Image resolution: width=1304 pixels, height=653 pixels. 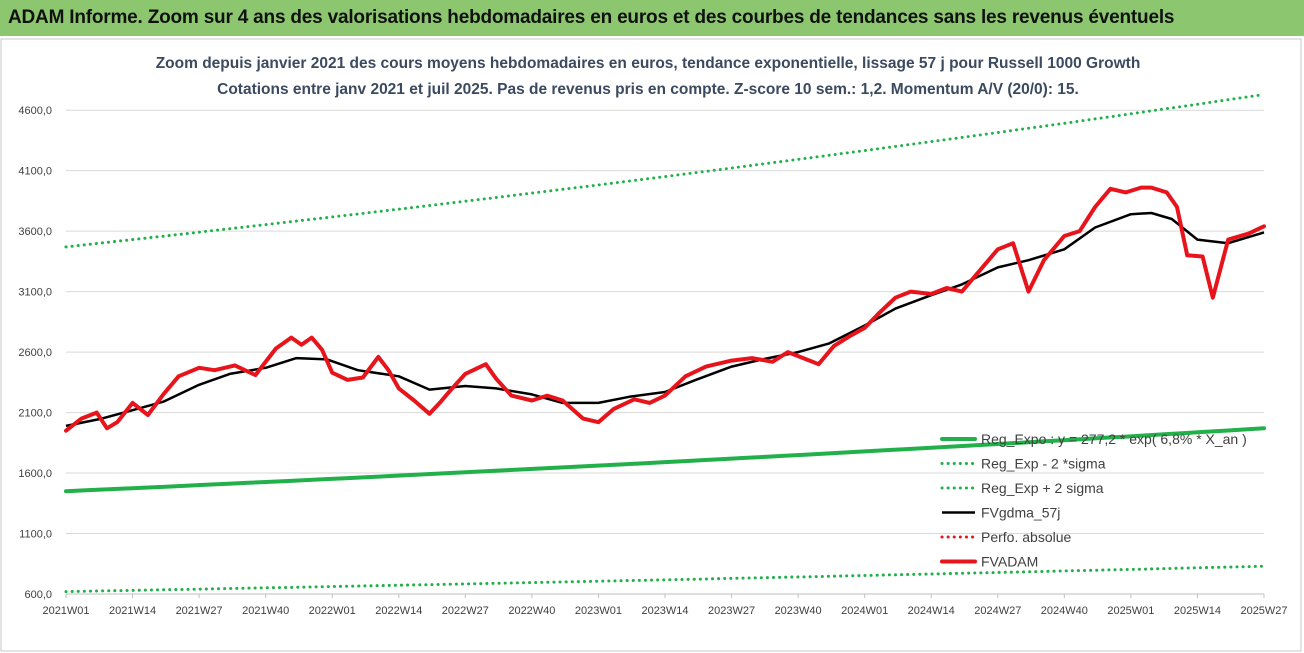 I want to click on x-tick-label: 2021W01, so click(x=65, y=611).